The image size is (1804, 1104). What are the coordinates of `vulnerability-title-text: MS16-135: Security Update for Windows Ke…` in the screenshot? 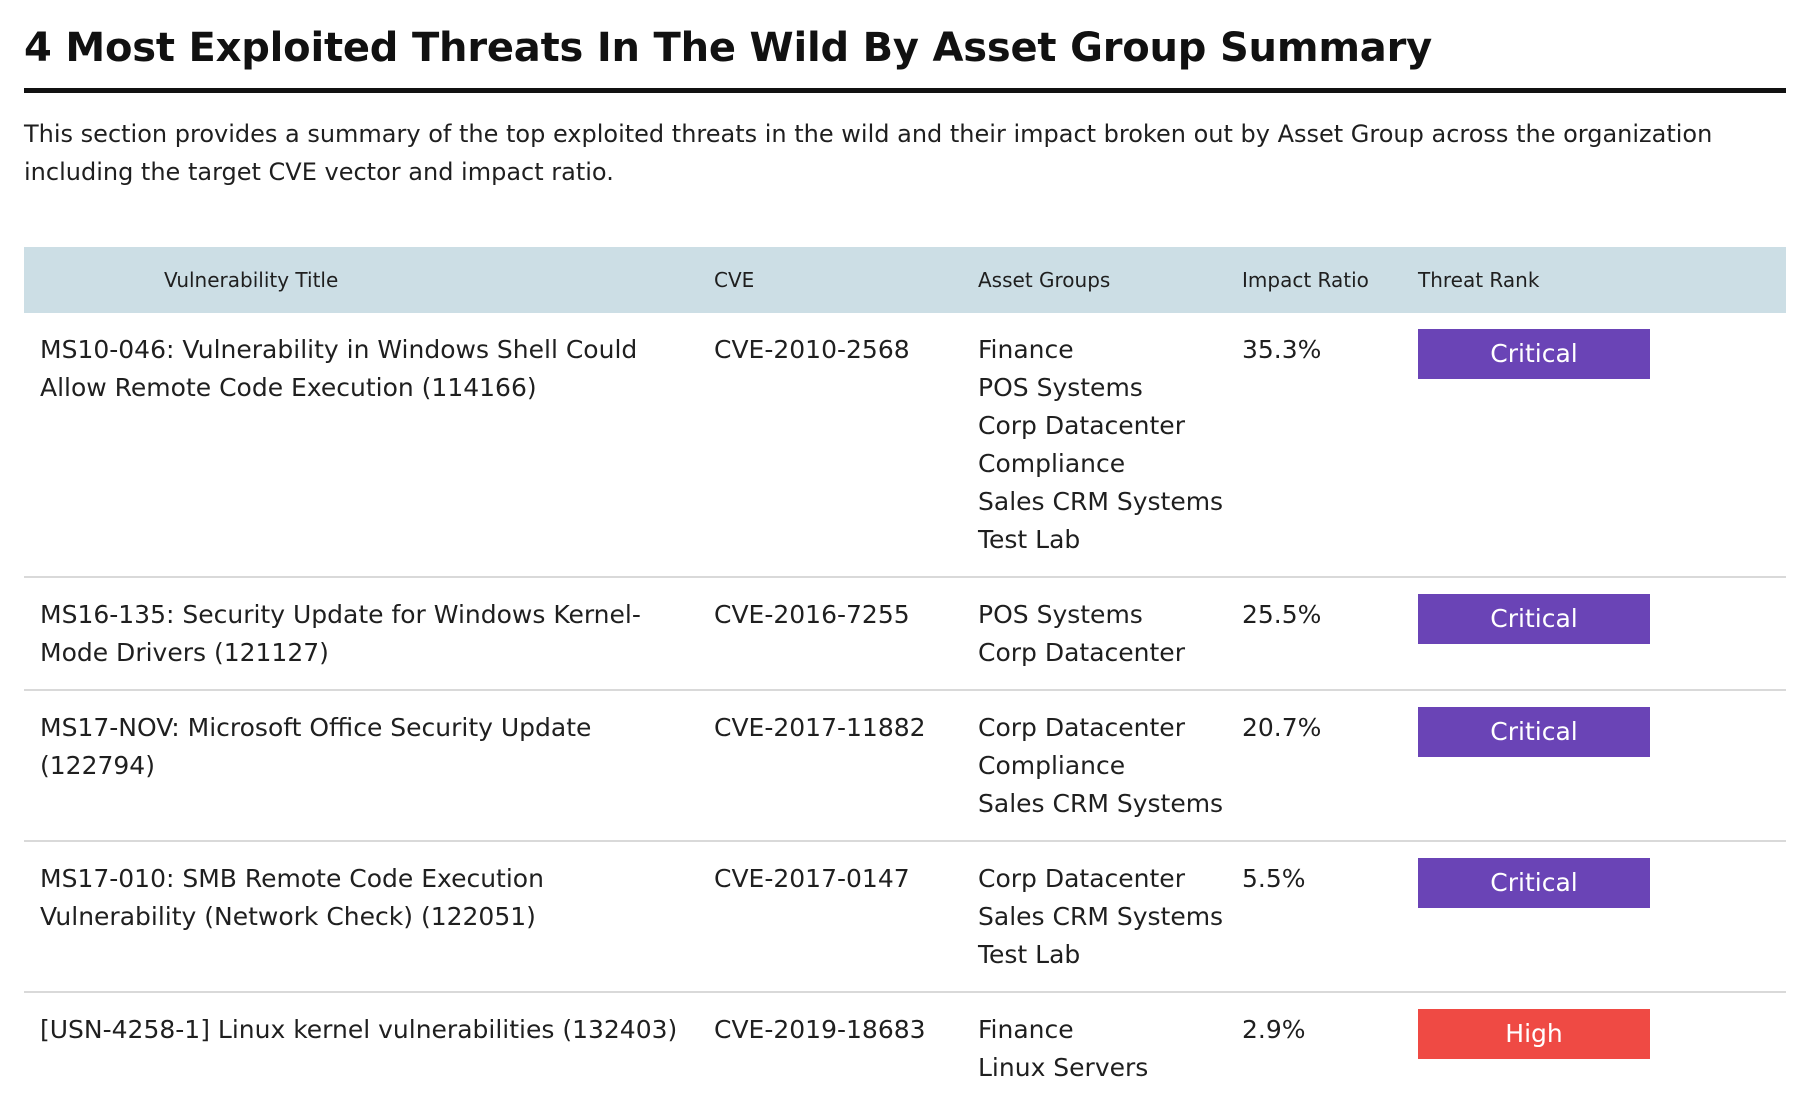 It's located at (340, 633).